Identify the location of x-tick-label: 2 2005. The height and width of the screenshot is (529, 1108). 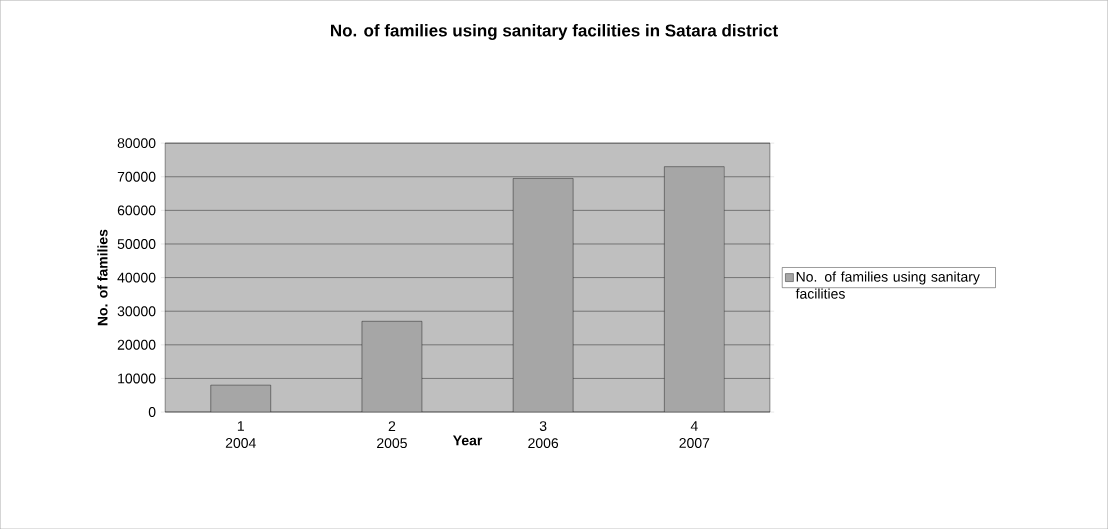
(392, 434).